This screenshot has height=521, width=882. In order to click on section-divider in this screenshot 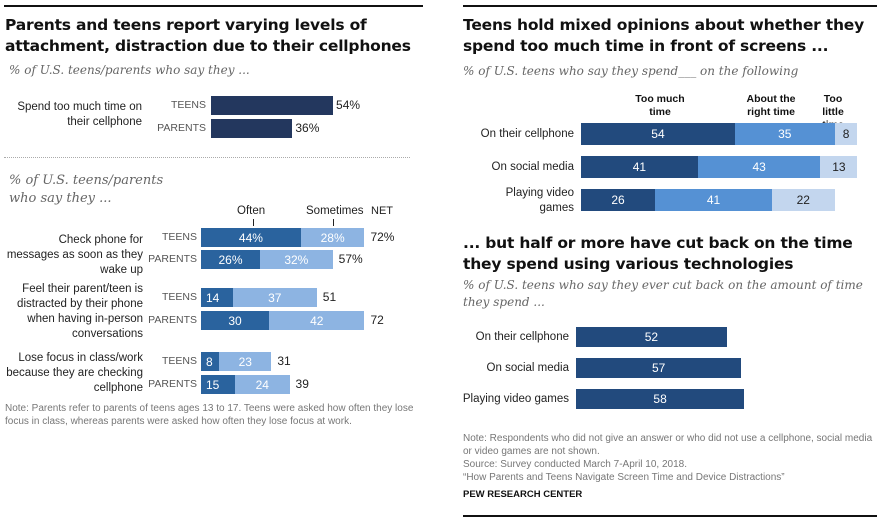, I will do `click(207, 157)`.